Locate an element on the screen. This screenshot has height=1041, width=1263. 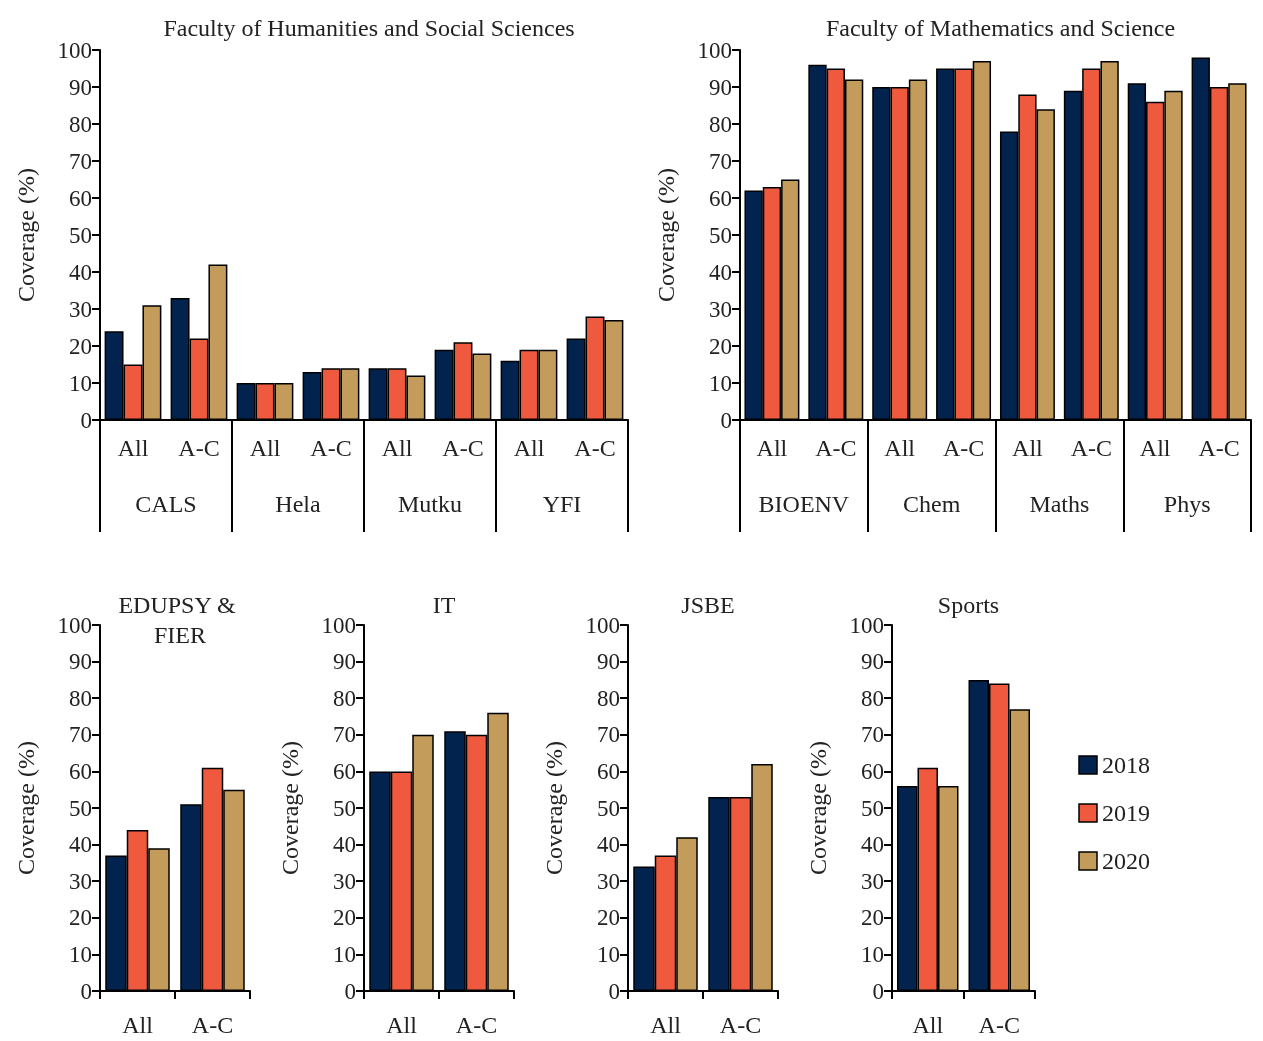
chart-title: Faculty of Humanities and Social Sciences is located at coordinates (369, 28).